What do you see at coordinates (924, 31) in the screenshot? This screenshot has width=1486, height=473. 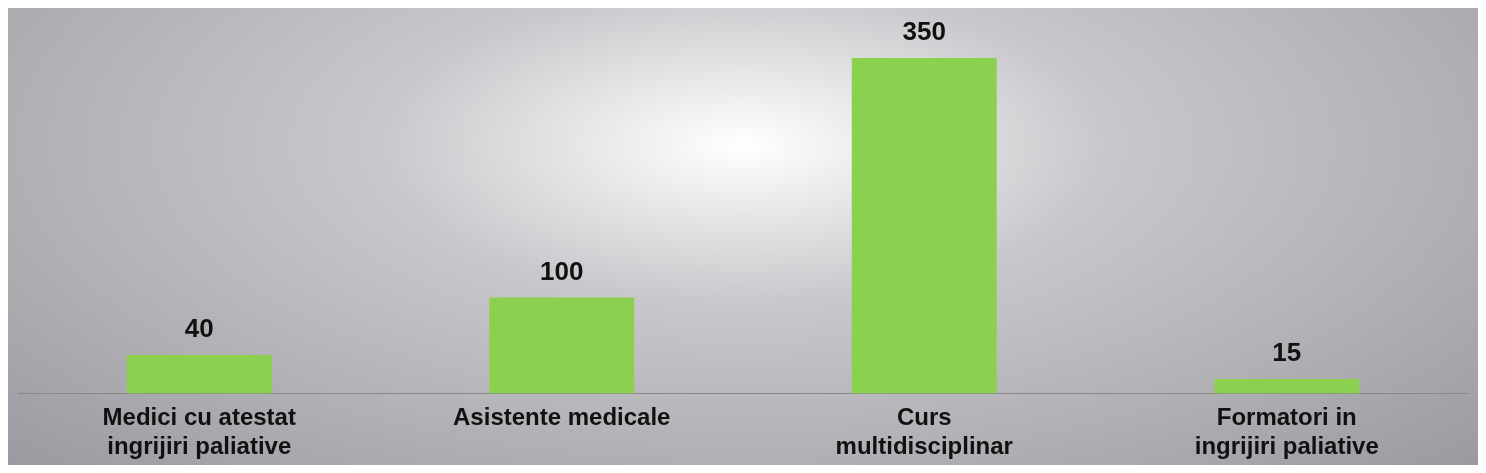 I see `data-label: 350` at bounding box center [924, 31].